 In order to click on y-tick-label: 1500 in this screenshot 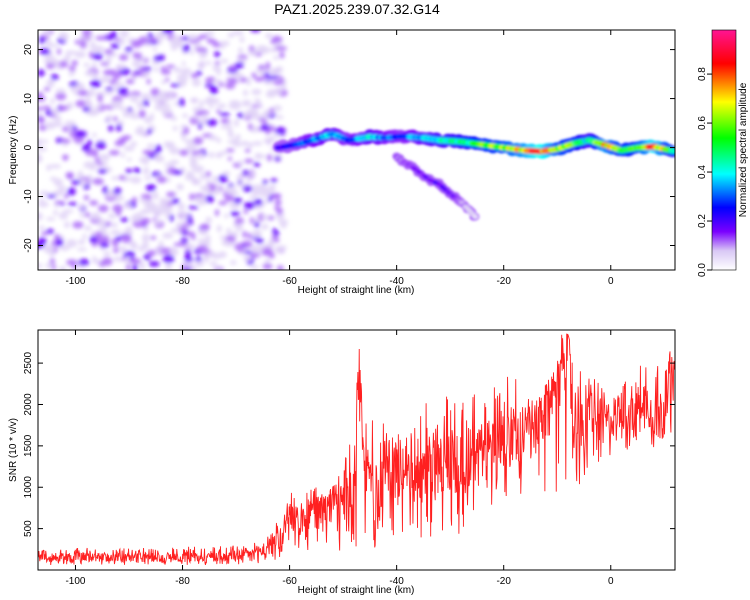, I will do `click(28, 445)`.